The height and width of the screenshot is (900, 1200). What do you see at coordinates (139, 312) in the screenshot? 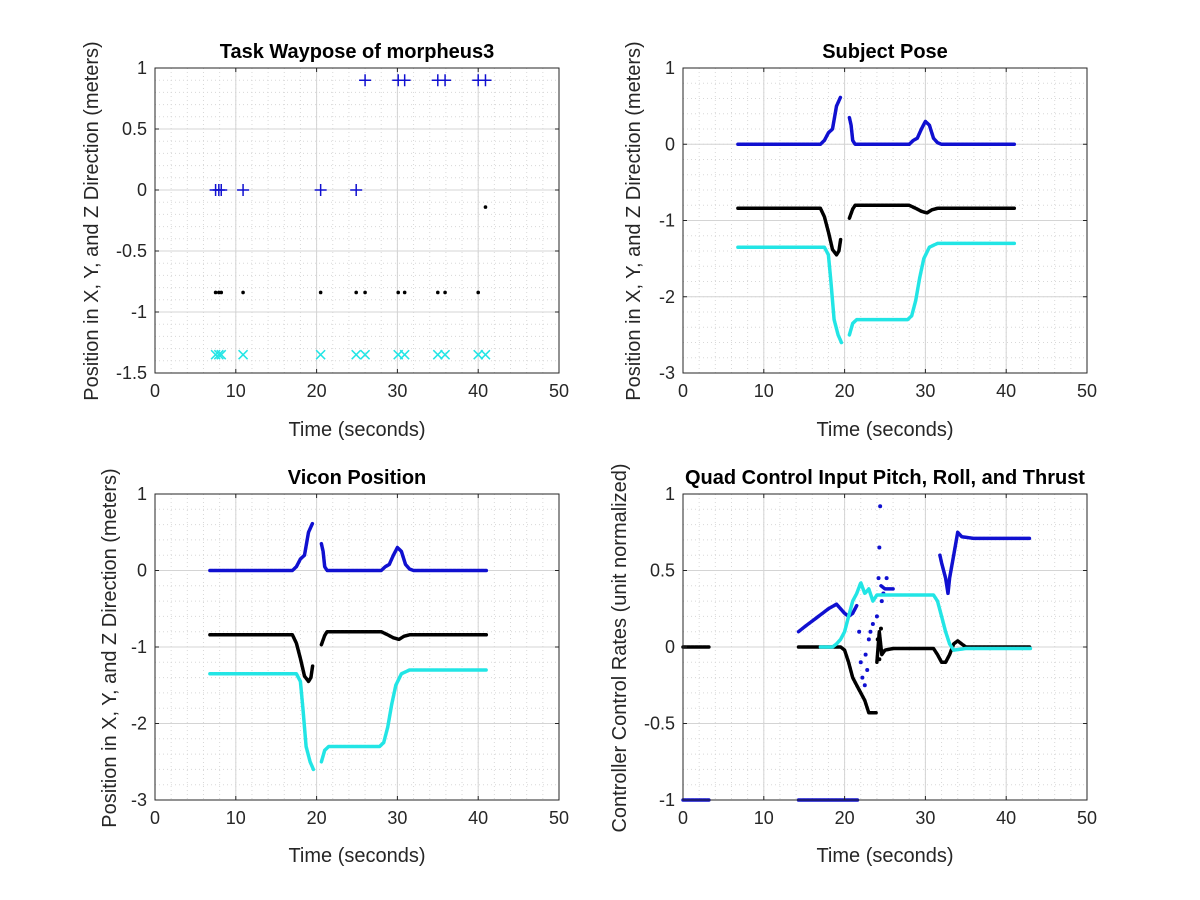
I see `y-tick-label: -1` at bounding box center [139, 312].